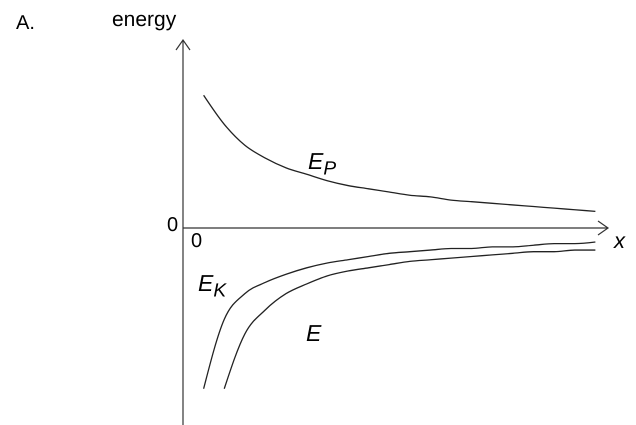  I want to click on annotation: 0, so click(196, 241).